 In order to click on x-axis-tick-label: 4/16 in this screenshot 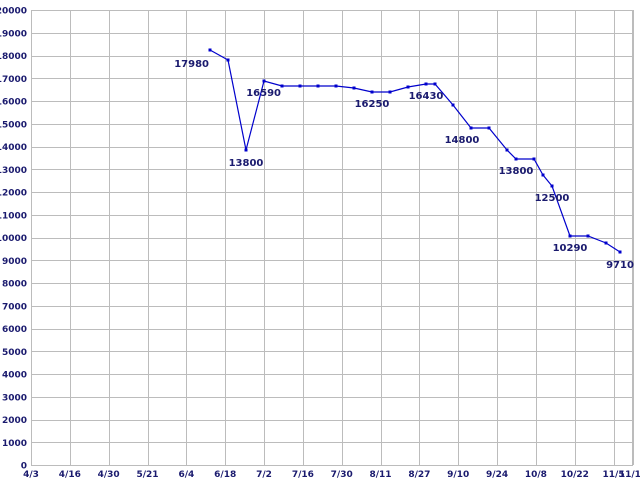, I will do `click(70, 475)`.